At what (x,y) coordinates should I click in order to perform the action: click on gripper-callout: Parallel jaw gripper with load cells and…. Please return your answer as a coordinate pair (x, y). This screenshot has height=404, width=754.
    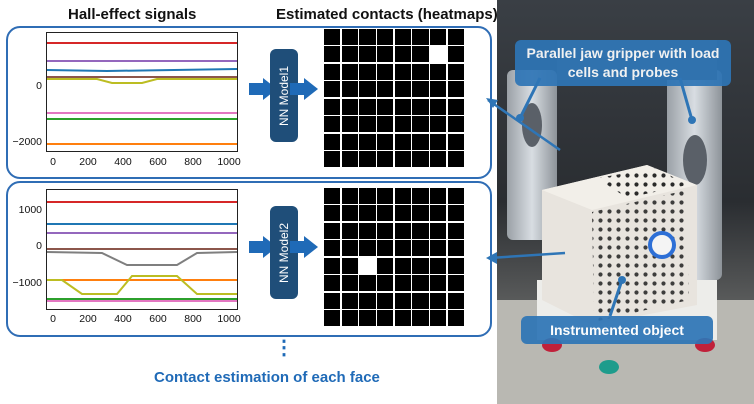
    Looking at the image, I should click on (623, 63).